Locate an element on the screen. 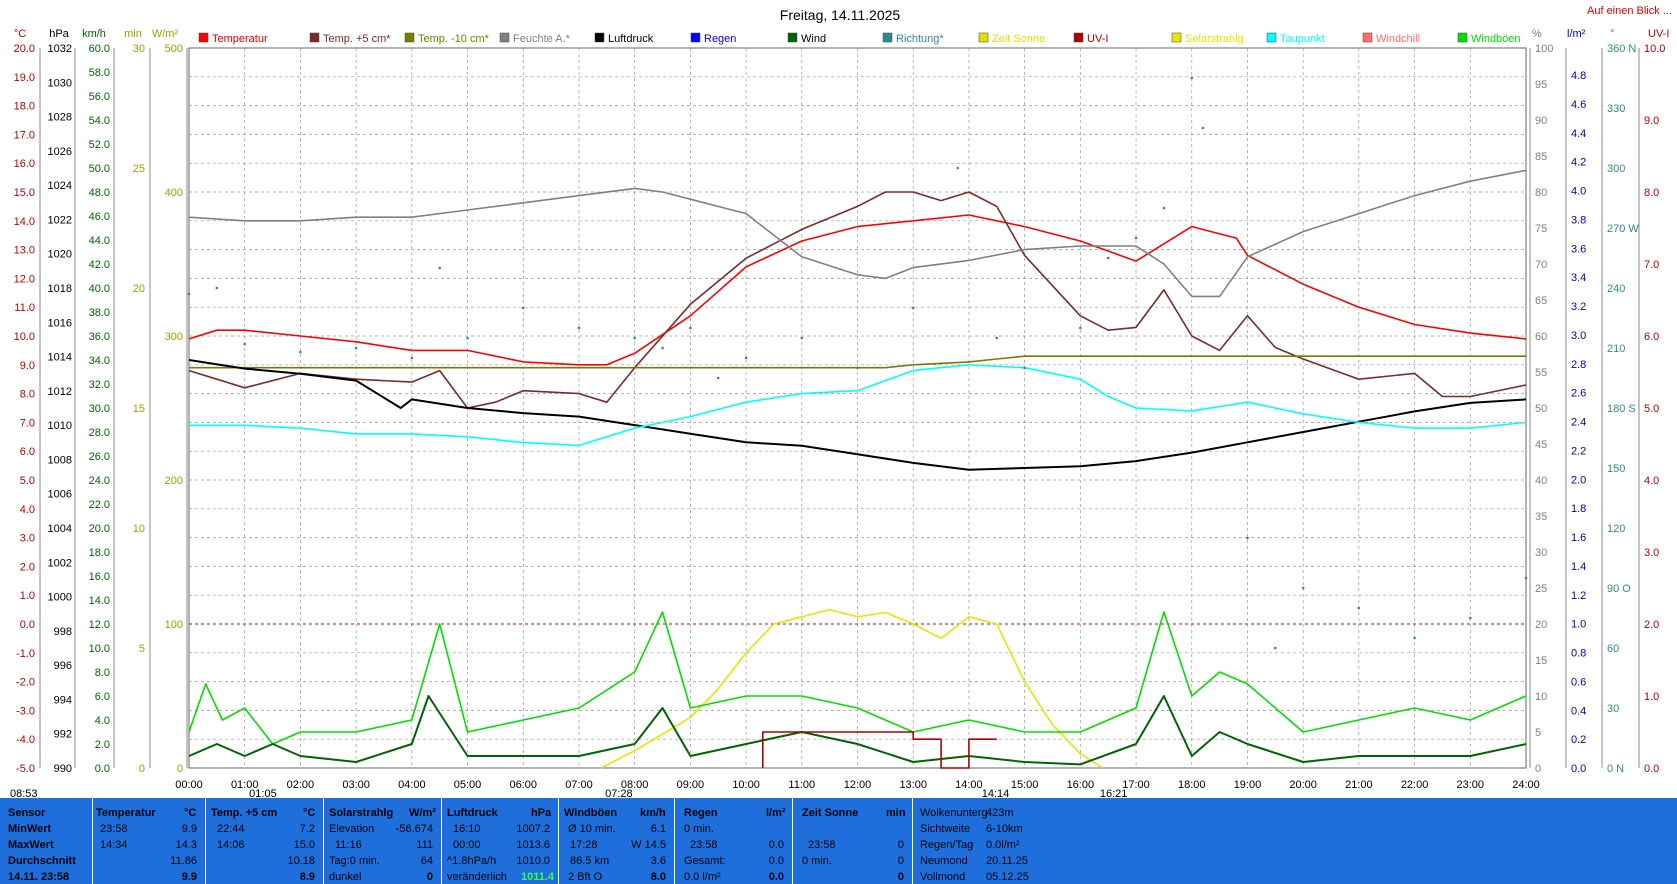 Image resolution: width=1677 pixels, height=884 pixels. left-tick-label: 46.0 is located at coordinates (99, 217).